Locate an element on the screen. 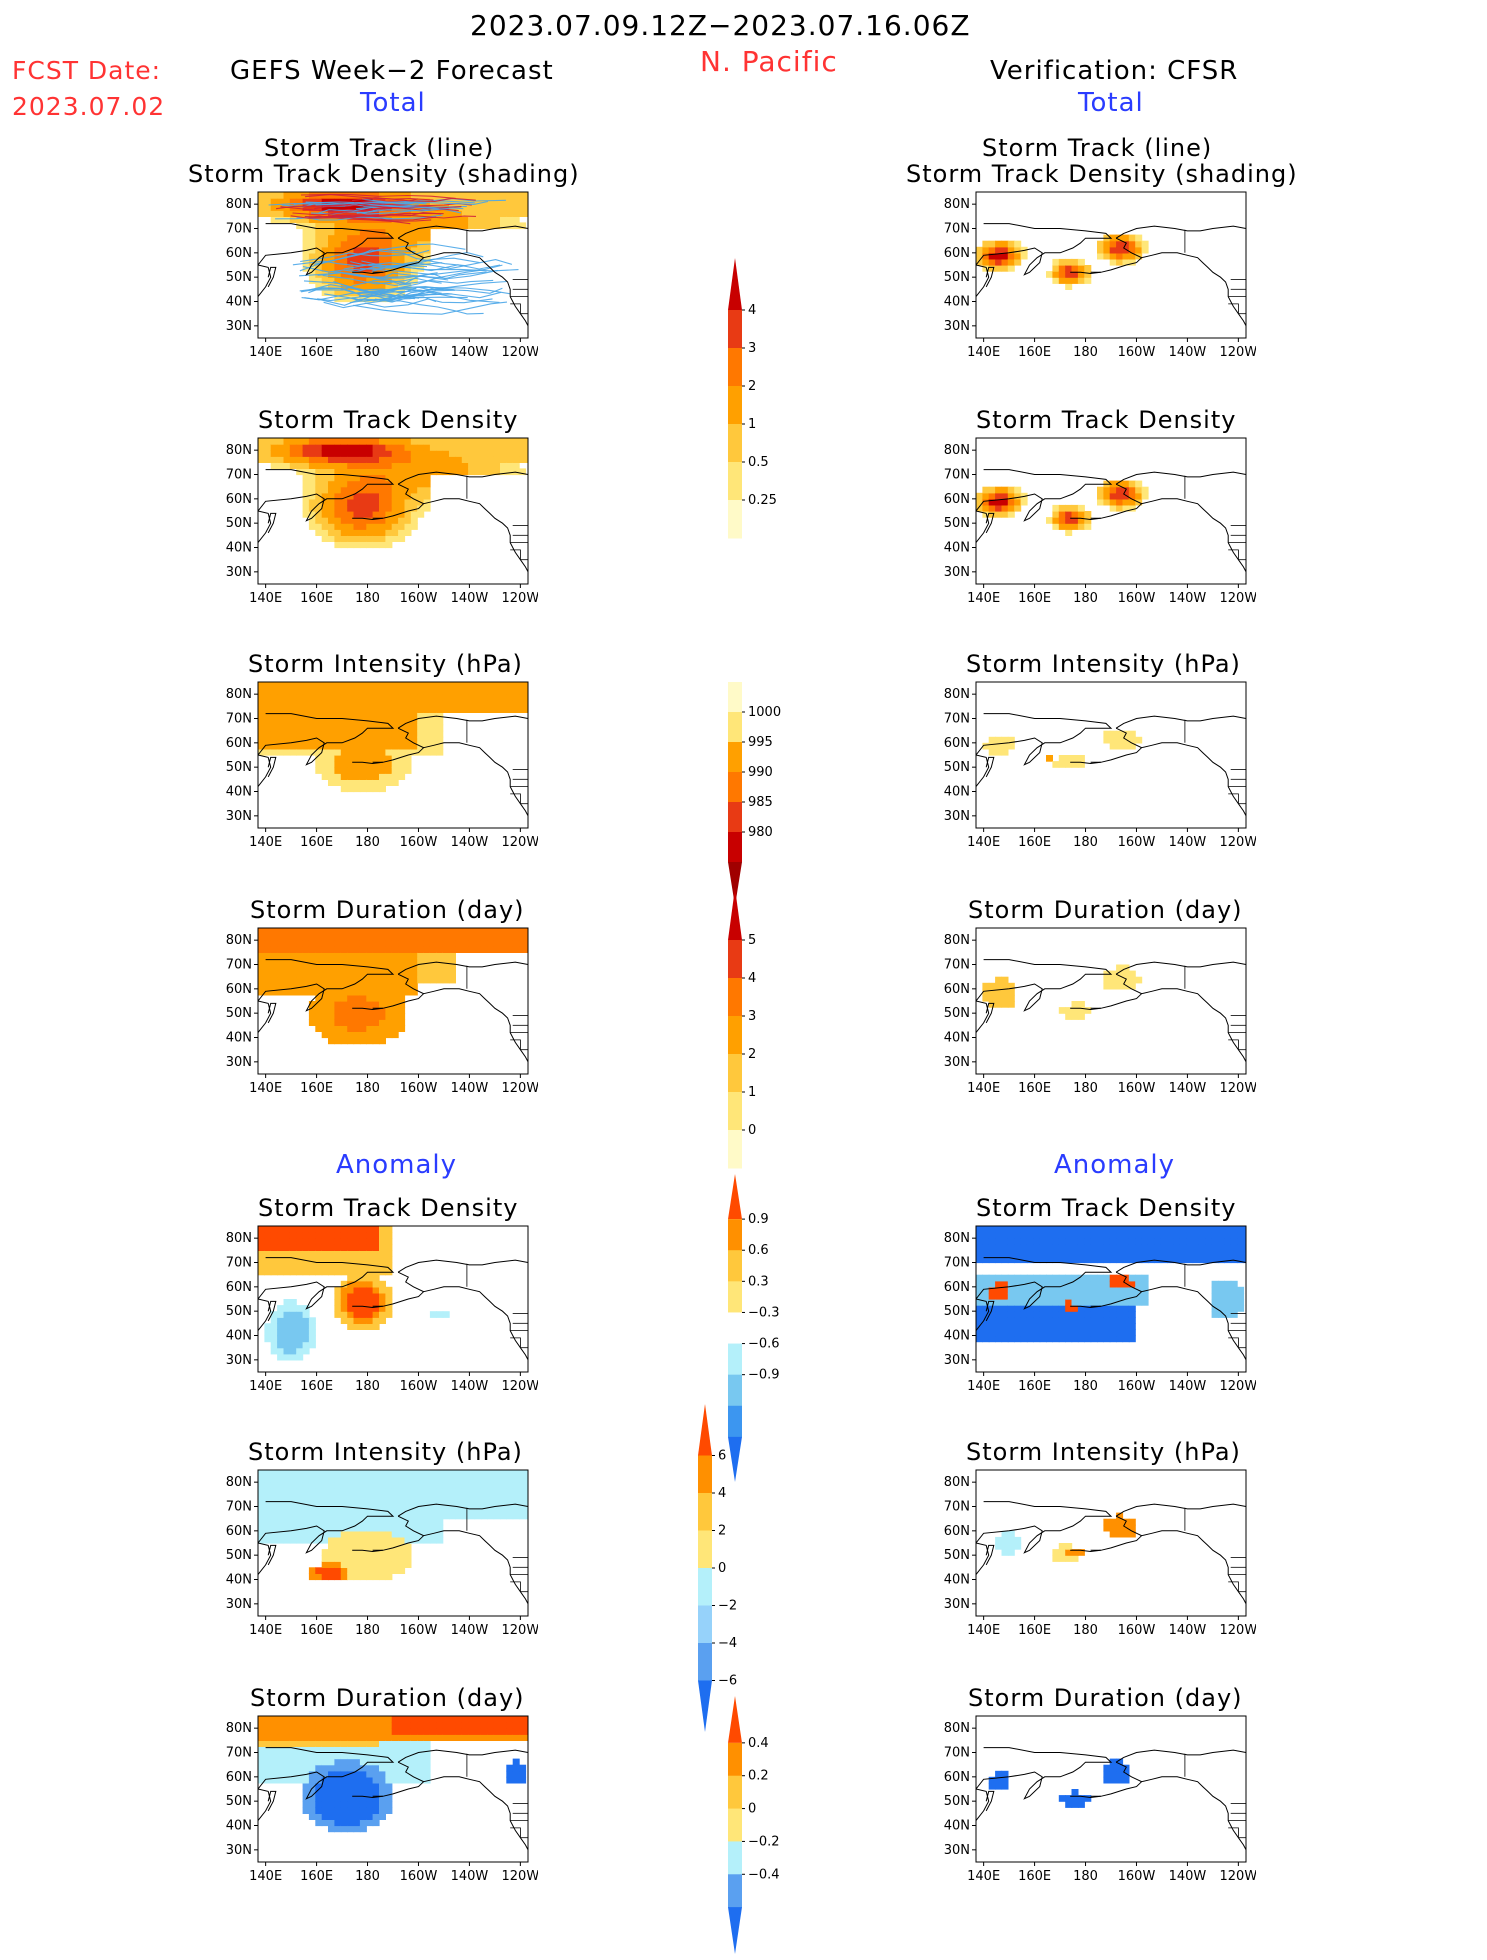  storm-track is located at coordinates (368, 218).